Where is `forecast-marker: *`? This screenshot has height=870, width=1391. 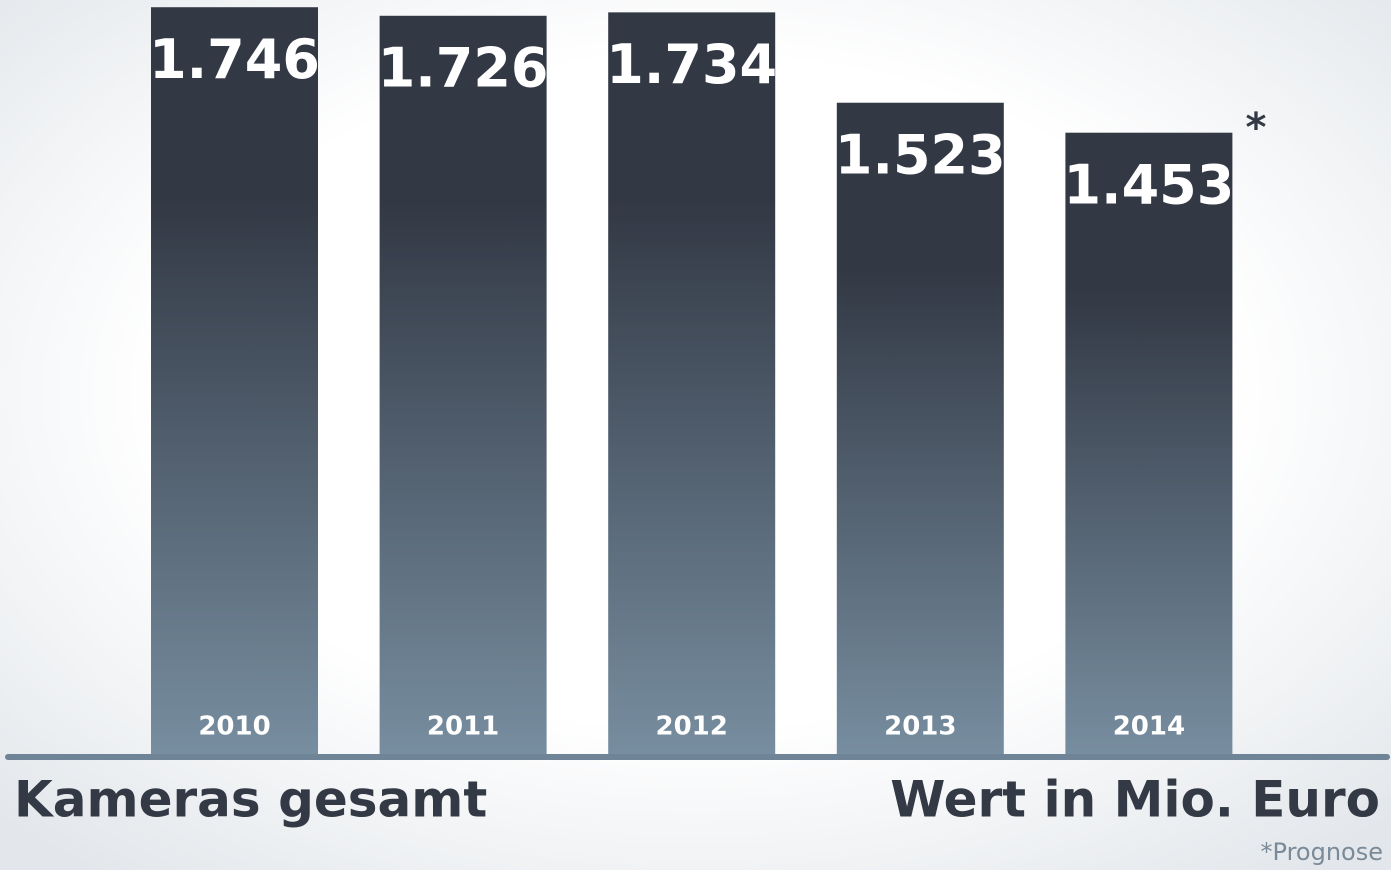
forecast-marker: * is located at coordinates (1256, 128).